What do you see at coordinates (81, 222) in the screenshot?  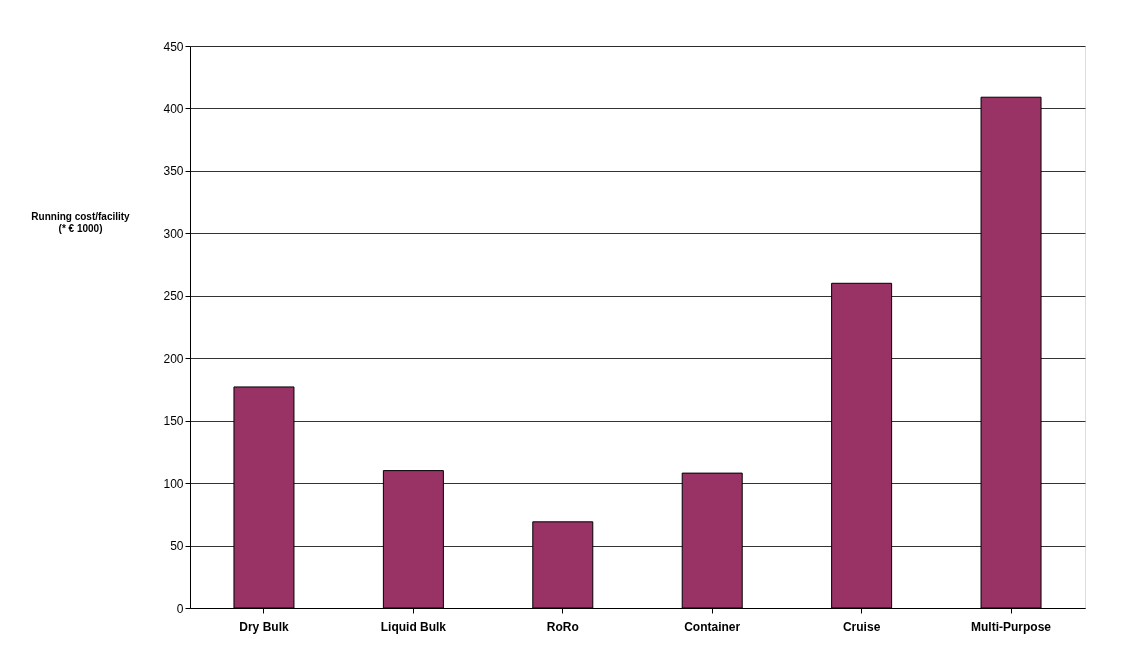 I see `y-axis-title: Running cost/facility (* € 1000)` at bounding box center [81, 222].